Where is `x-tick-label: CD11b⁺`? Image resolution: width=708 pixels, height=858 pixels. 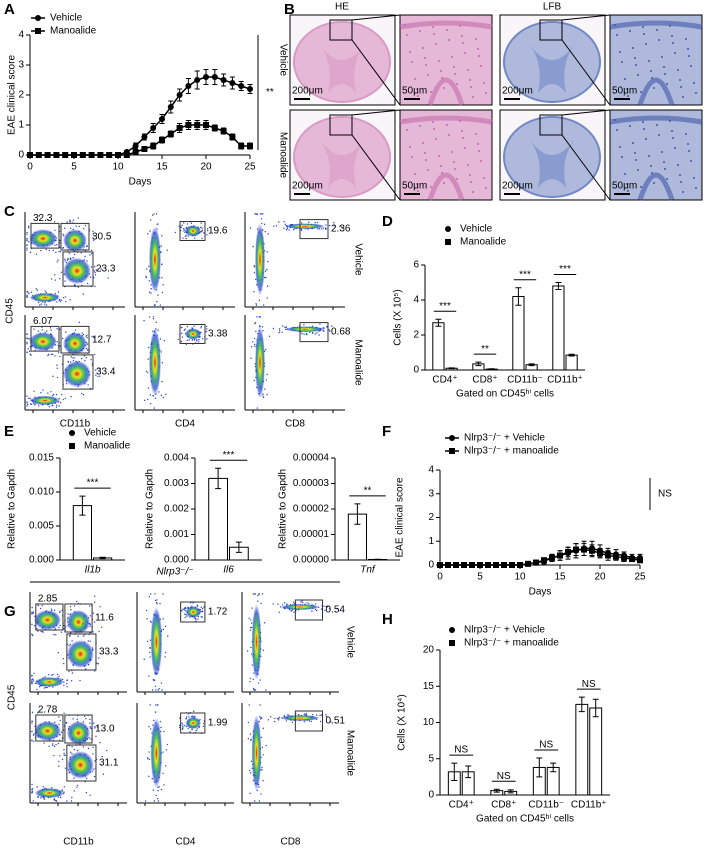
x-tick-label: CD11b⁺ is located at coordinates (589, 805).